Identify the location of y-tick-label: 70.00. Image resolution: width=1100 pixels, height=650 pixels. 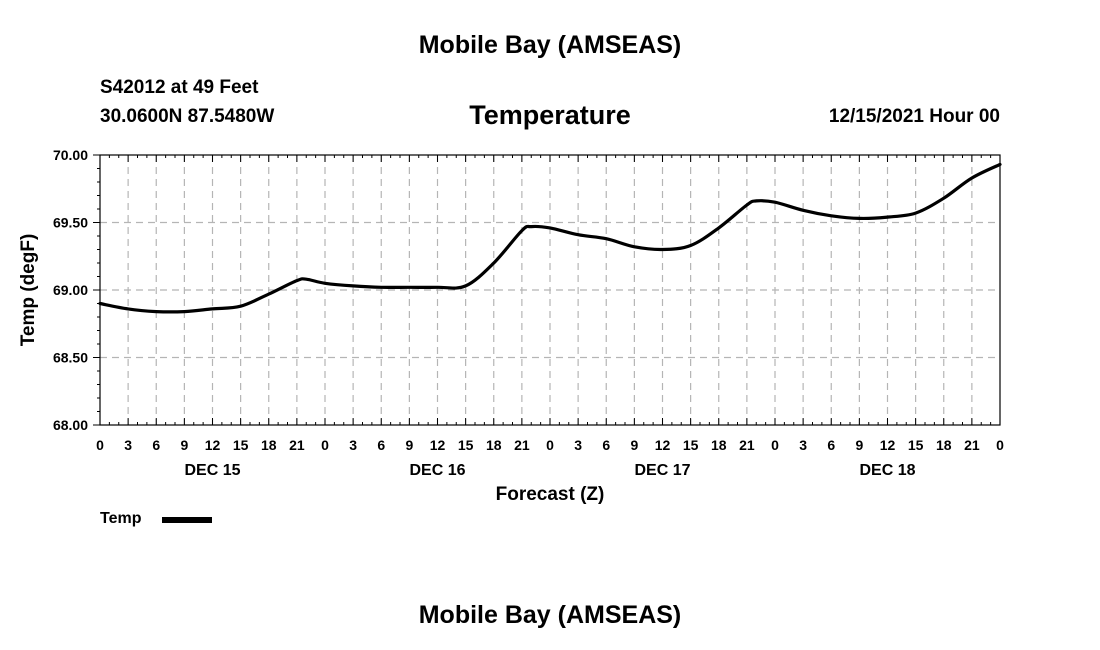
(70, 155).